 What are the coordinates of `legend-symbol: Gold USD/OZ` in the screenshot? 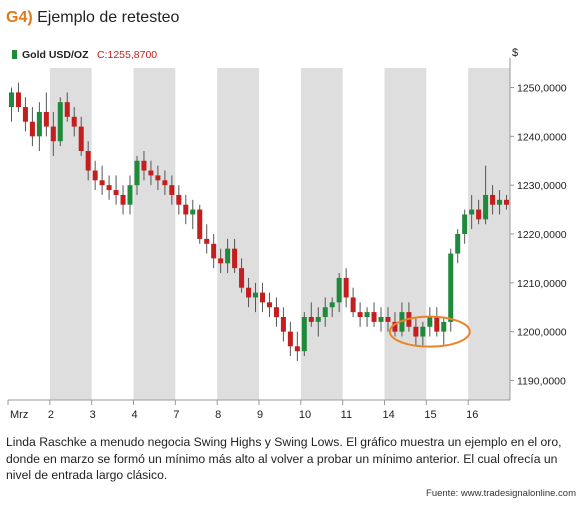 It's located at (55, 55).